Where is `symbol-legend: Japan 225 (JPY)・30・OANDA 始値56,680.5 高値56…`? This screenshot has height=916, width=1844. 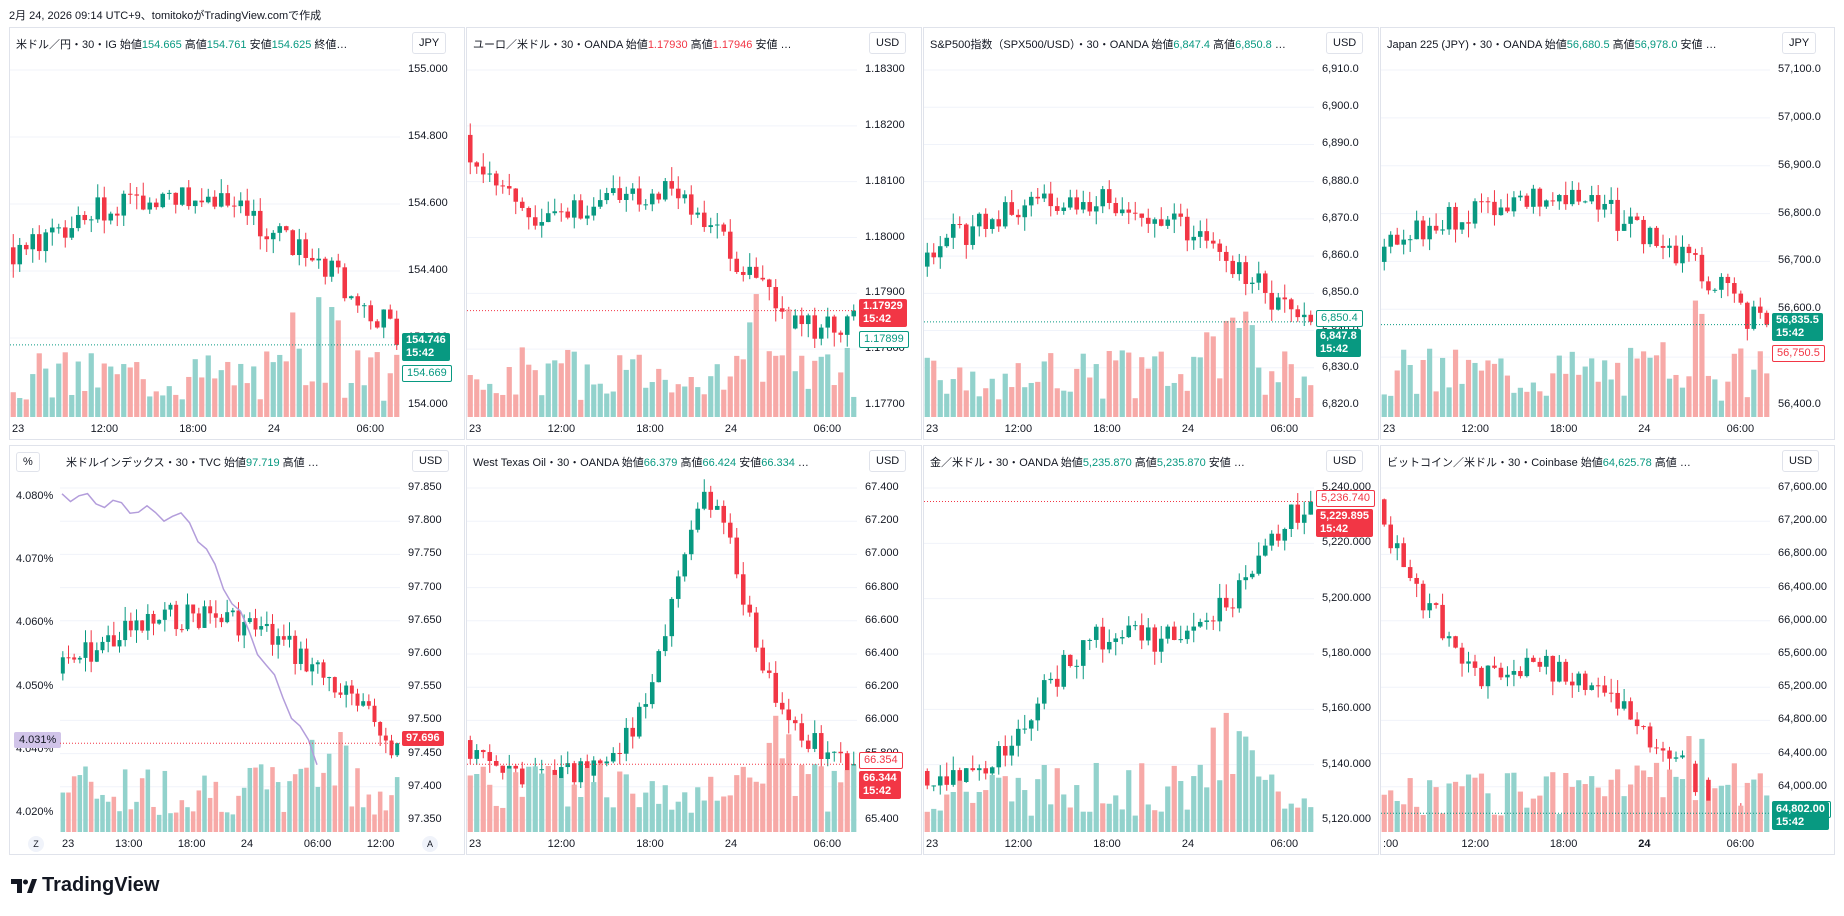 symbol-legend: Japan 225 (JPY)・30・OANDA 始値56,680.5 高値56… is located at coordinates (1576, 44).